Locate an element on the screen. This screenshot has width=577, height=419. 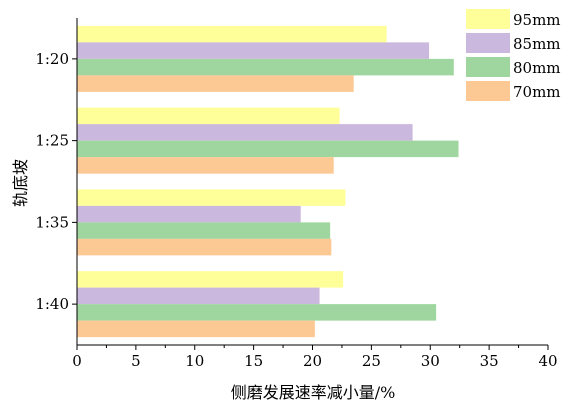
y-tick-label: 1:25 is located at coordinates (52, 141).